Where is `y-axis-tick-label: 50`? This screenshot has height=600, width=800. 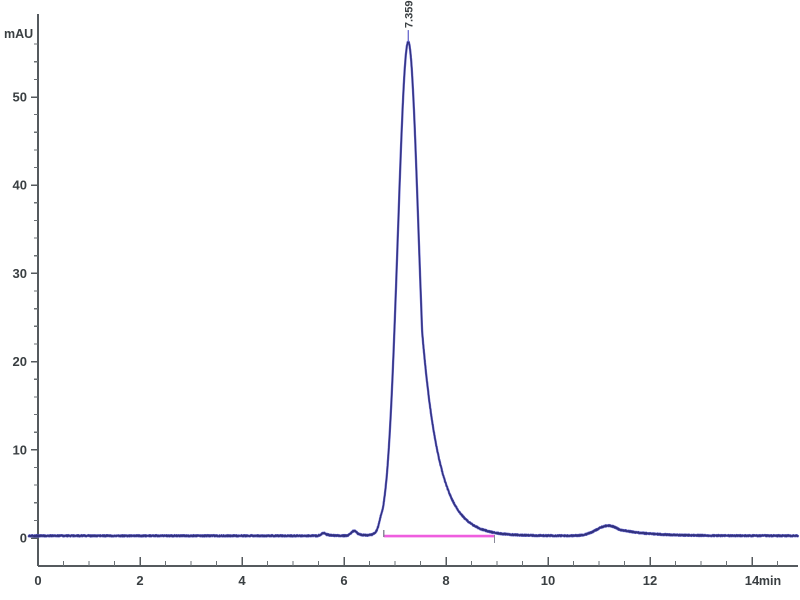
y-axis-tick-label: 50 is located at coordinates (20, 97).